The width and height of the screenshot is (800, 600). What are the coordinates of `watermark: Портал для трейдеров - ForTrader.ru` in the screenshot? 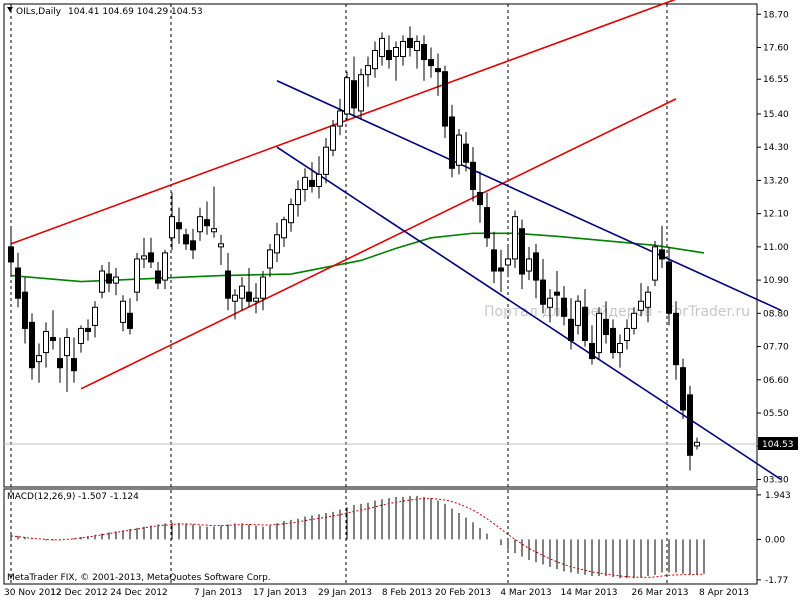 It's located at (617, 312).